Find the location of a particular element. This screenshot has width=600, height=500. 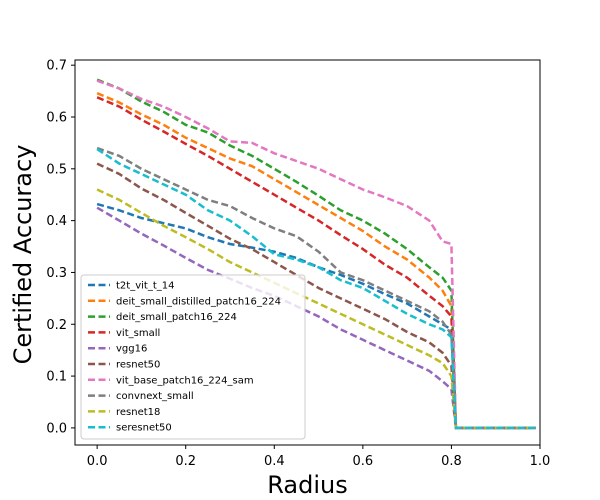

legend-label: deit_small_patch16_224 is located at coordinates (176, 317).